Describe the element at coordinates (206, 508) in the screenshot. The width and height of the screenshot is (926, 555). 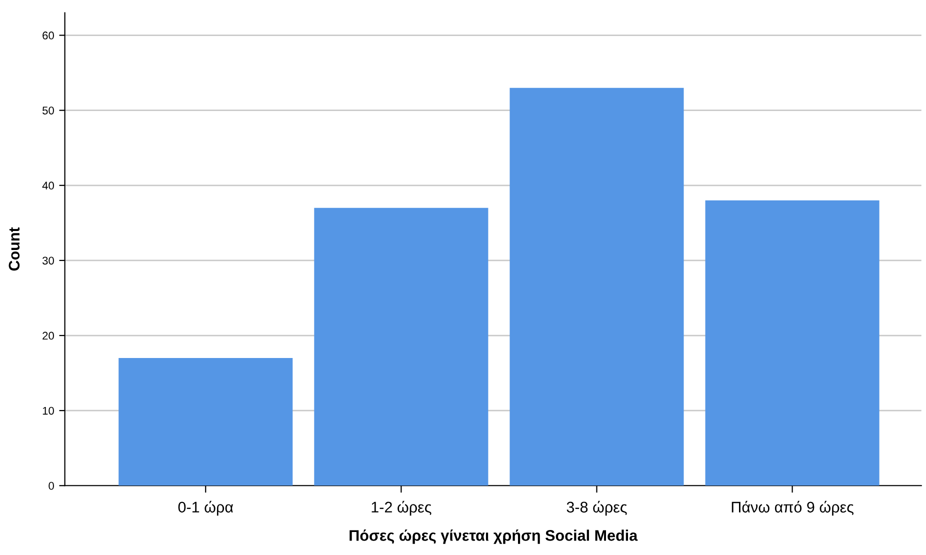
I see `x-tick-label: 0-1 ώρα` at that location.